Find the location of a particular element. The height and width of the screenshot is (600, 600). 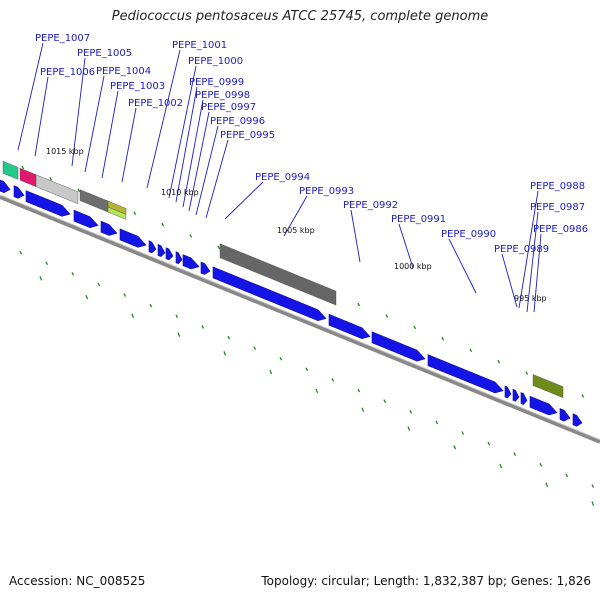

gene-label: PEPE_1007 is located at coordinates (62, 38).